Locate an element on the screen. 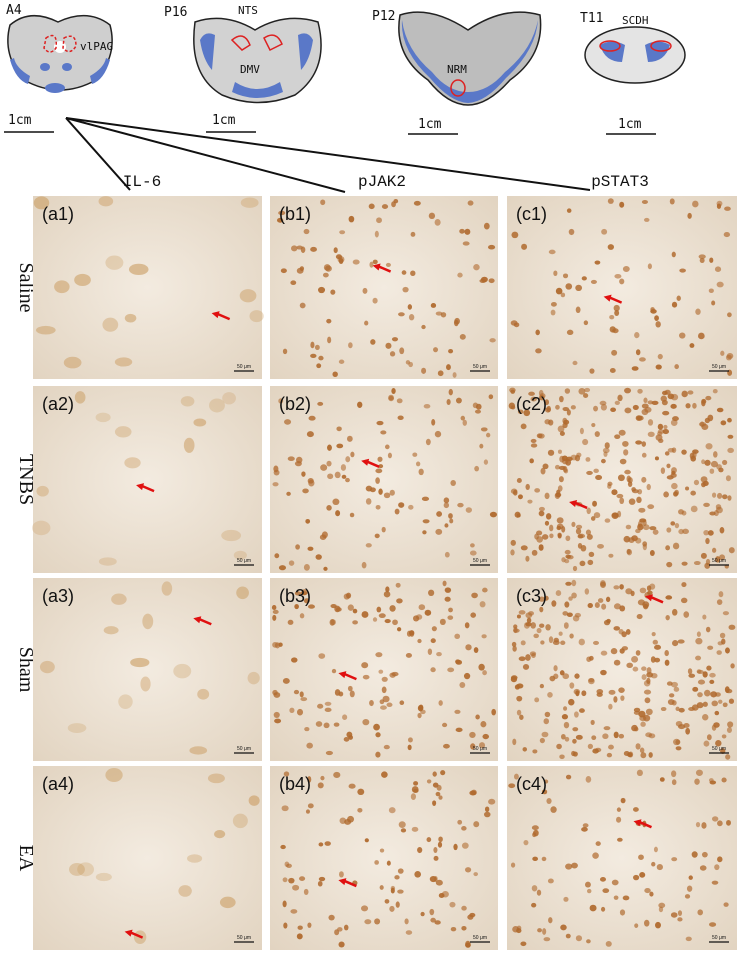  region-label: vlPAG is located at coordinates (96, 46).